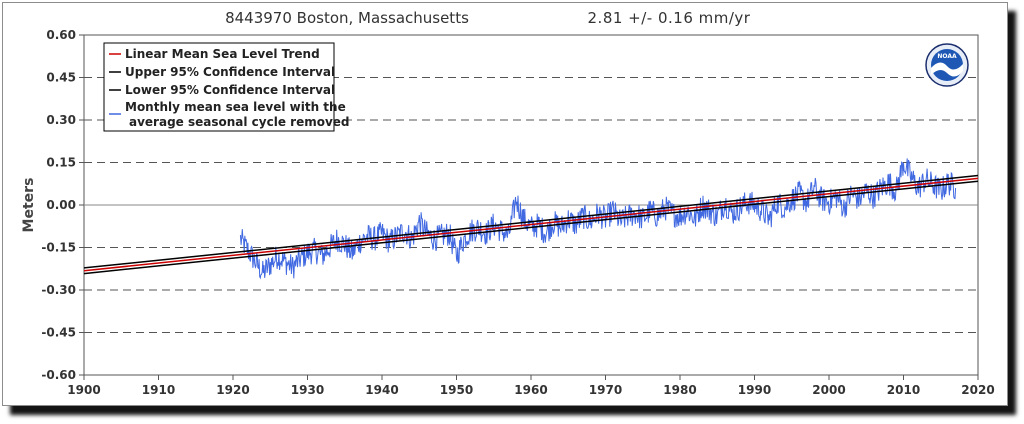 This screenshot has width=1024, height=424. What do you see at coordinates (947, 65) in the screenshot?
I see `noaa-logo-icon: NOAA` at bounding box center [947, 65].